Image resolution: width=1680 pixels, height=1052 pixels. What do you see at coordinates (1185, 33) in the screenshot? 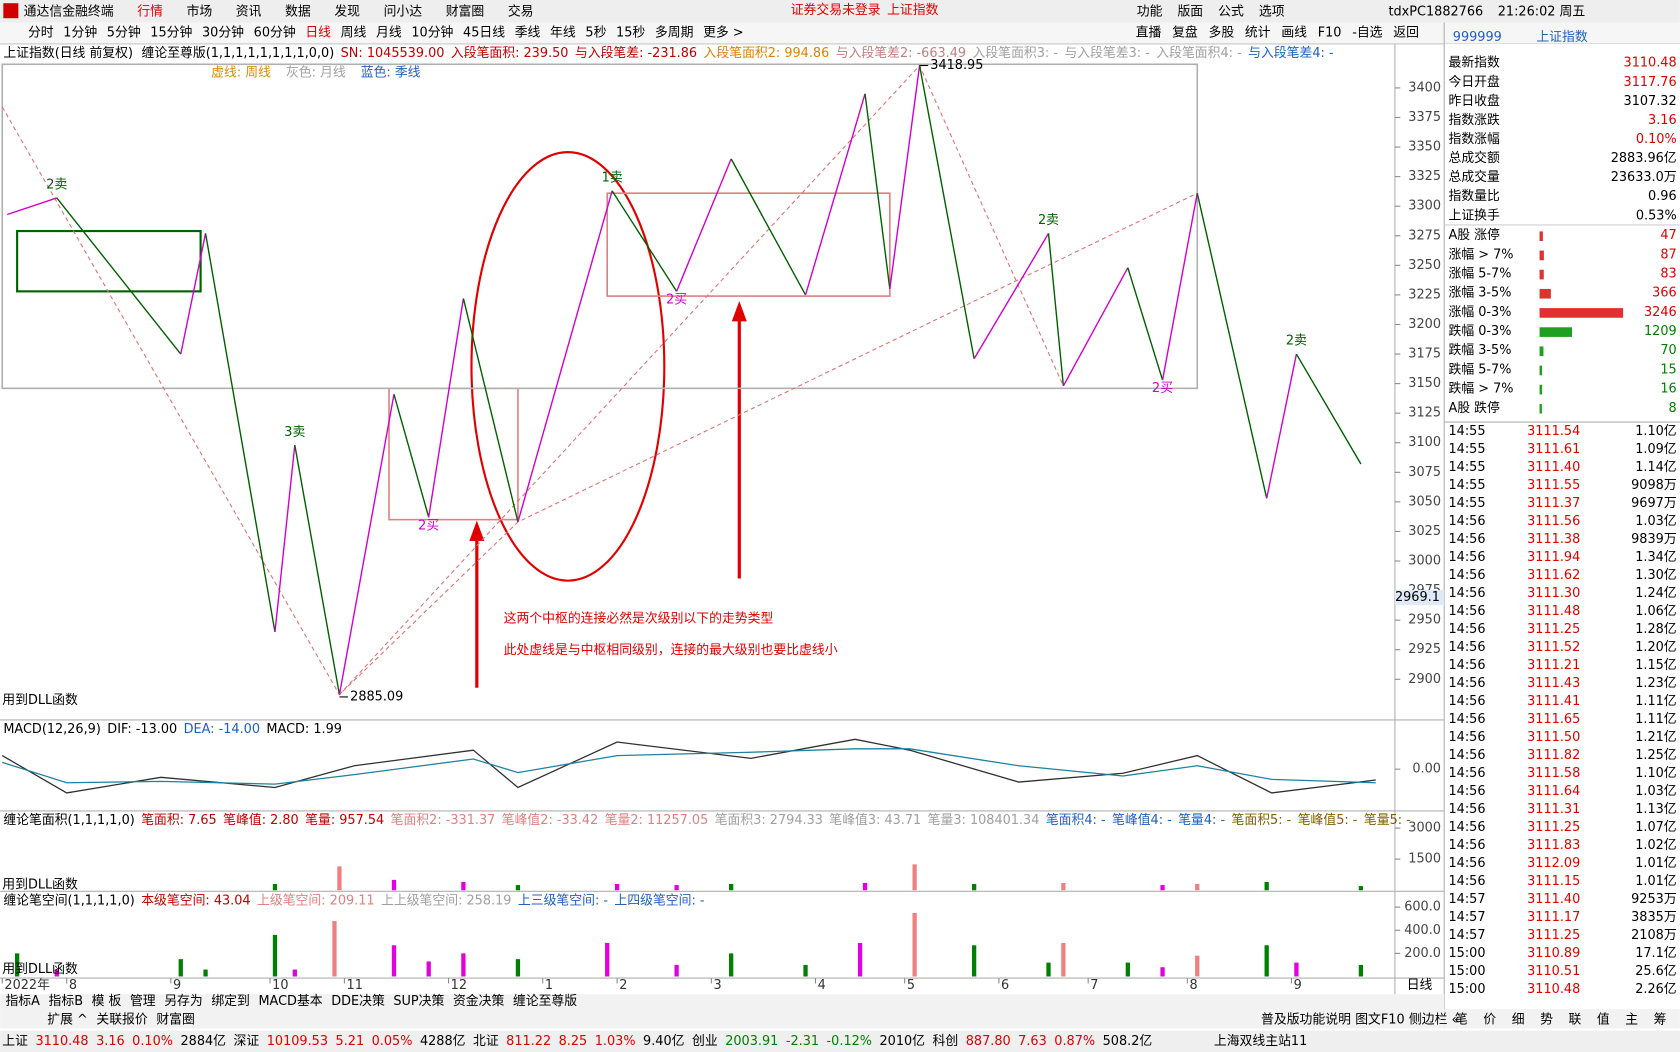
I see `tool-button: 复盘` at bounding box center [1185, 33].